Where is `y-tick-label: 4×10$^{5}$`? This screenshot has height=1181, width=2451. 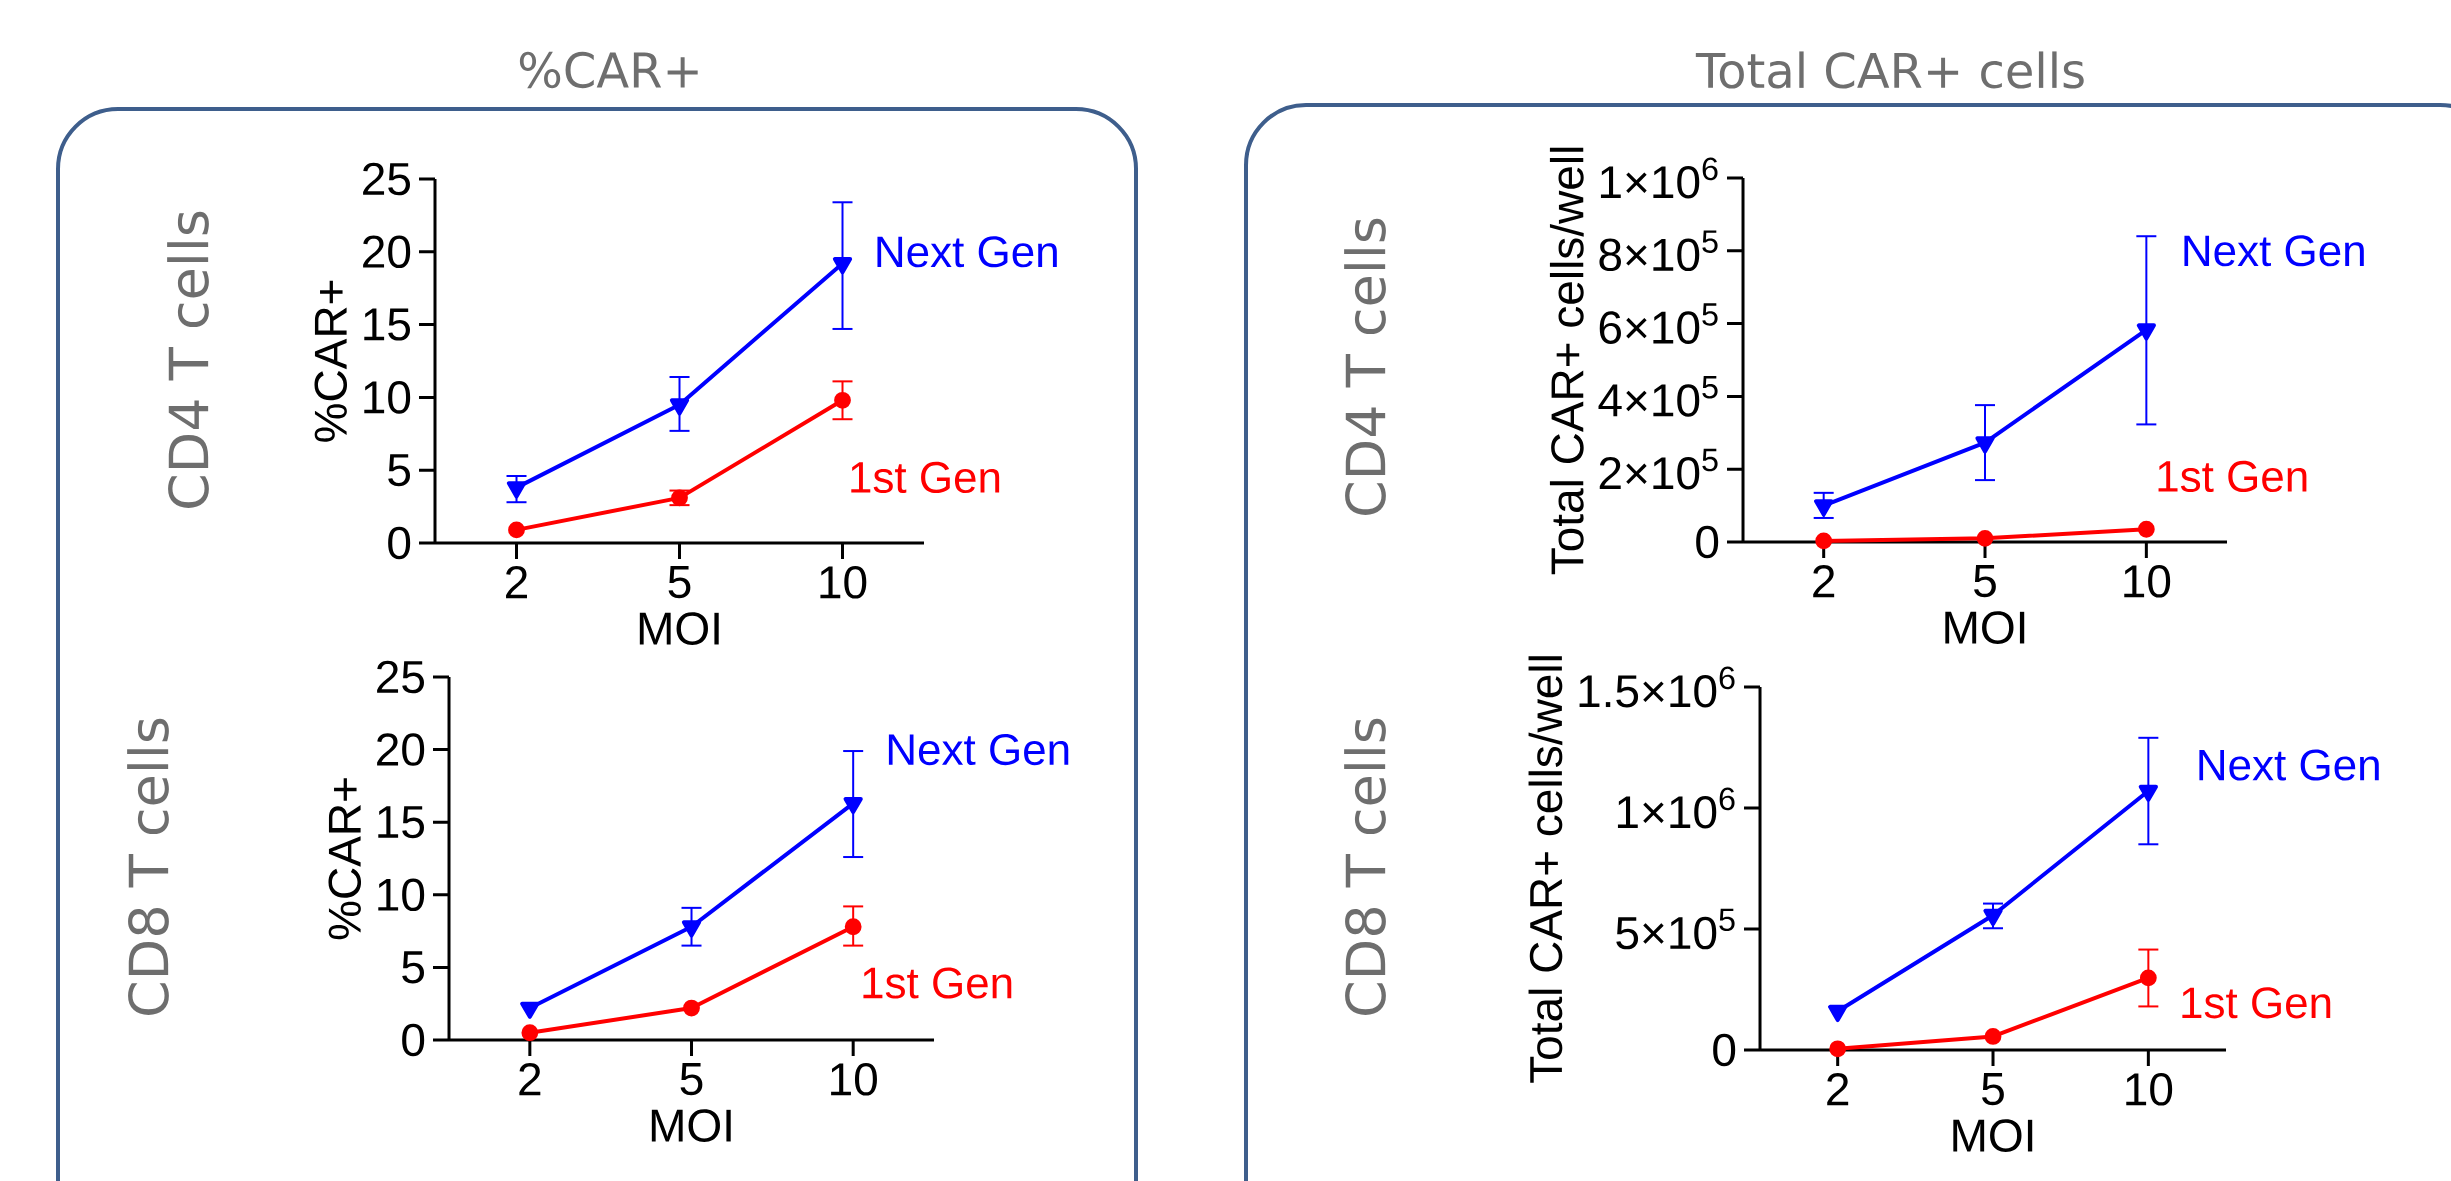
y-tick-label: 4×10$^{5}$ is located at coordinates (1658, 396).